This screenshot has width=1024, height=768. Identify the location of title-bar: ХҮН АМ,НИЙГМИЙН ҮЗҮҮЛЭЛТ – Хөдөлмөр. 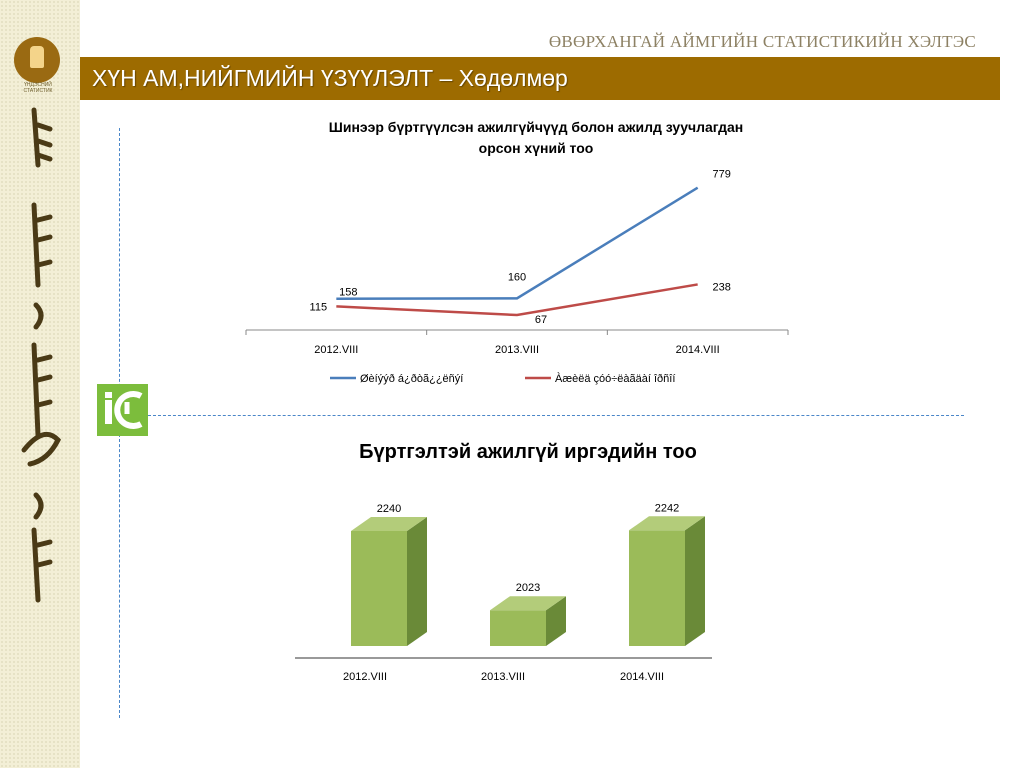
(540, 78).